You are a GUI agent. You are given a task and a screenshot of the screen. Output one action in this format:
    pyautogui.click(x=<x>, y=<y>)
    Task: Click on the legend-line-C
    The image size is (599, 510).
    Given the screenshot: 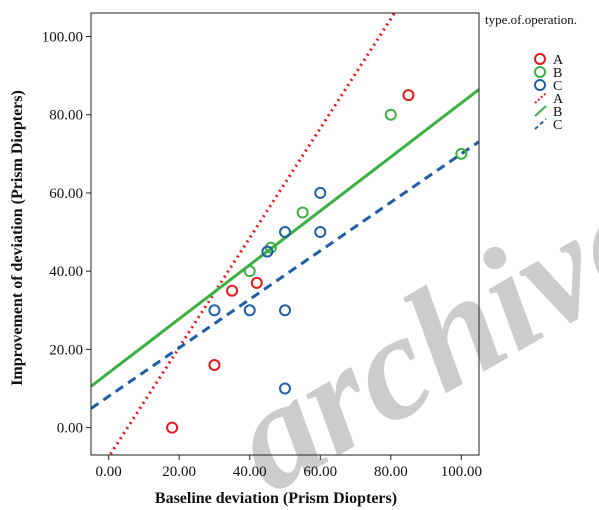 What is the action you would take?
    pyautogui.click(x=540, y=124)
    